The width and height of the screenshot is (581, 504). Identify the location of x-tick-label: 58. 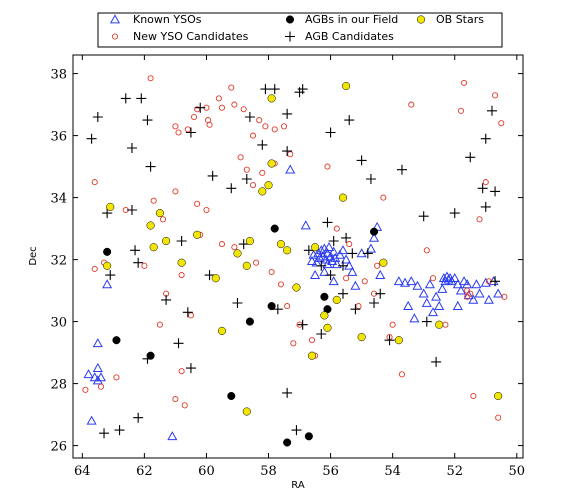
(268, 471).